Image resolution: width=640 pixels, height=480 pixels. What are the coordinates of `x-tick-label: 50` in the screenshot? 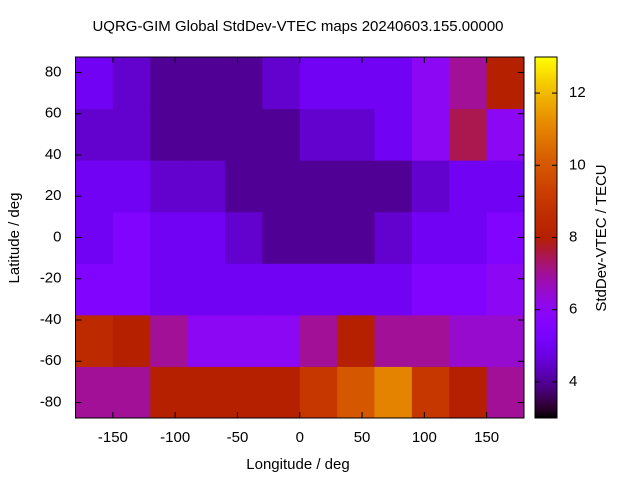 It's located at (362, 437).